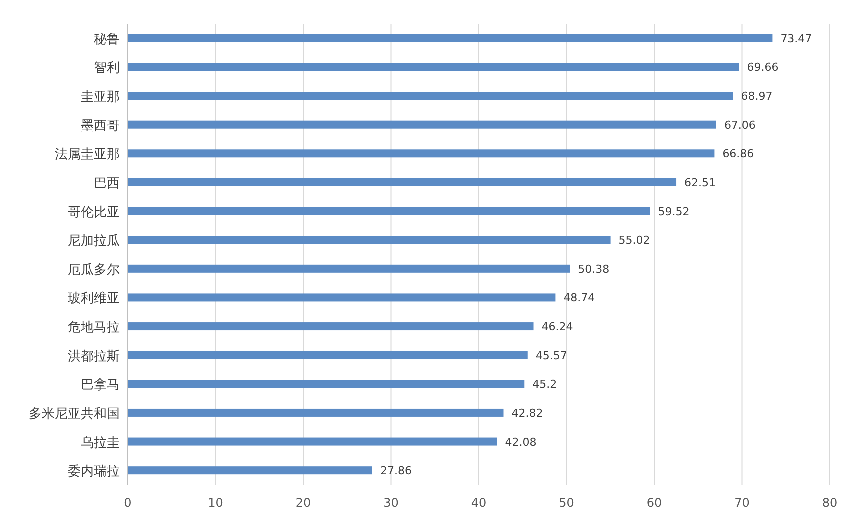  What do you see at coordinates (757, 97) in the screenshot?
I see `data-label: 68.97` at bounding box center [757, 97].